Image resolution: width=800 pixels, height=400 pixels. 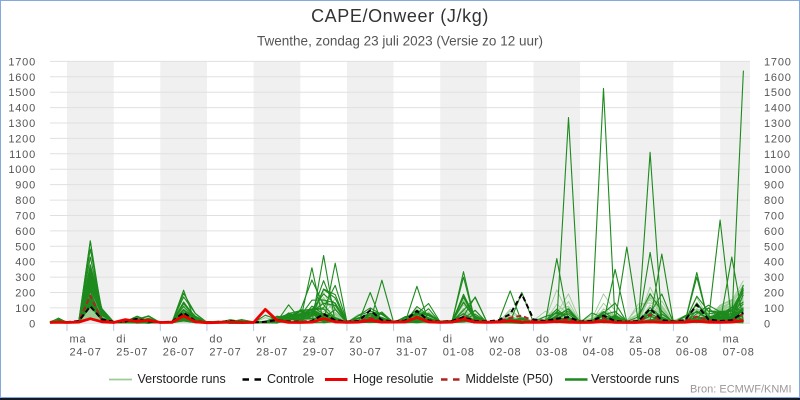 I want to click on svg-text: CAPE/Onweer (J/kg), so click(x=400, y=16).